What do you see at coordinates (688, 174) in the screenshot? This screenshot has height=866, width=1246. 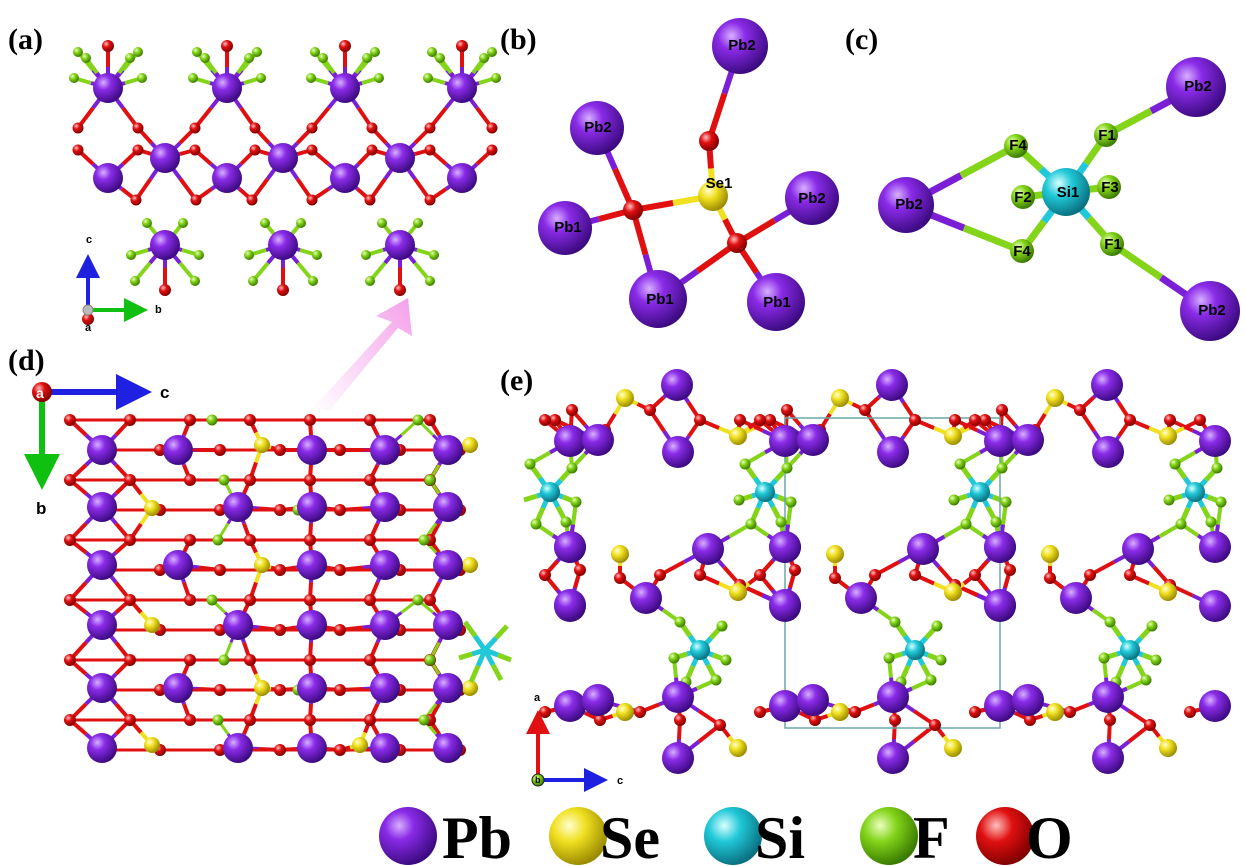 I see `panel-b-se-coordination: Pb2 Pb2 Se1 Pb1 Pb2 Pb1 Pb1` at bounding box center [688, 174].